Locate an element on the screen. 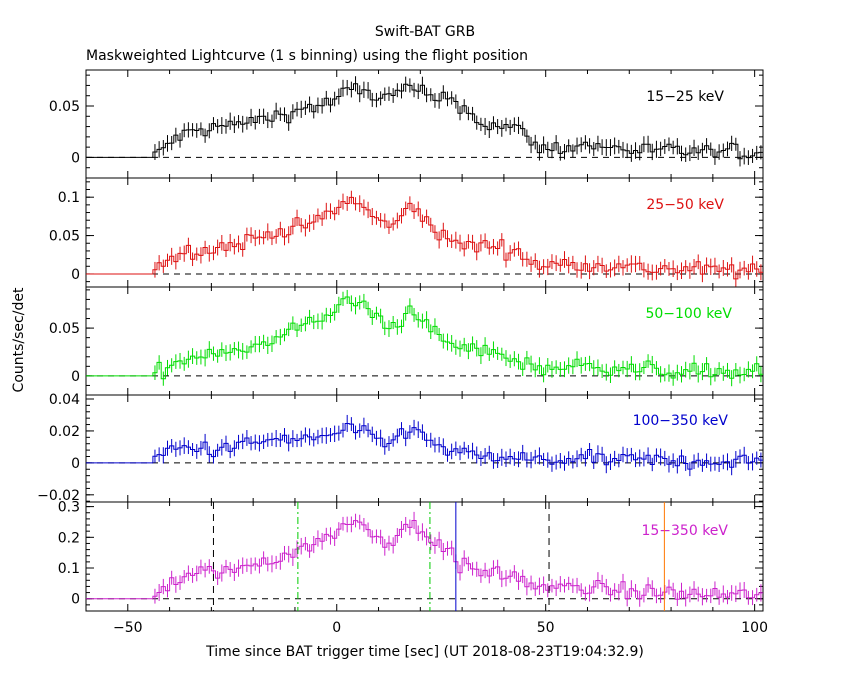 This screenshot has height=680, width=850. panel-15-350-kev: 0 0.1 0.2 0.3 15−350 keV is located at coordinates (411, 556).